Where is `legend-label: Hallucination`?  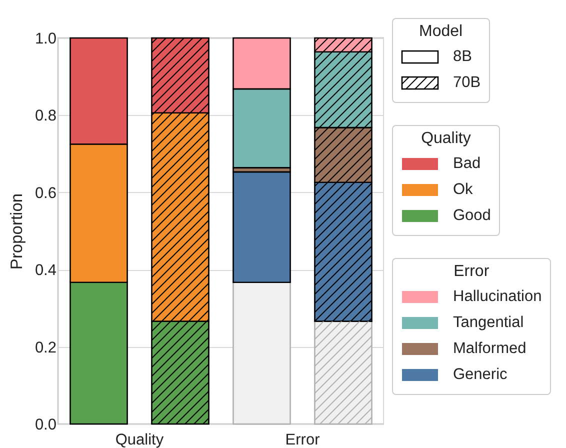
legend-label: Hallucination is located at coordinates (497, 297).